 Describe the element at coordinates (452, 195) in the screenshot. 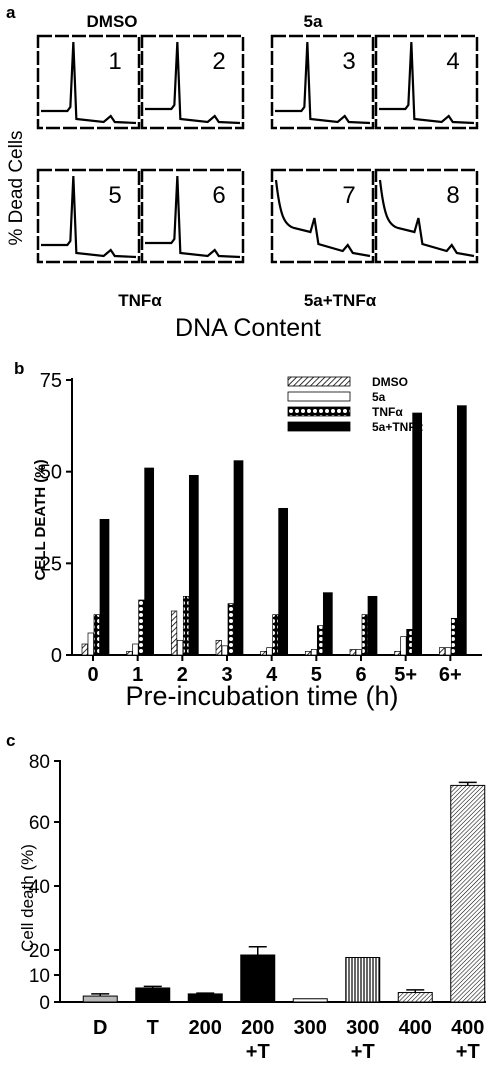

I see `histogram-number: 8` at that location.